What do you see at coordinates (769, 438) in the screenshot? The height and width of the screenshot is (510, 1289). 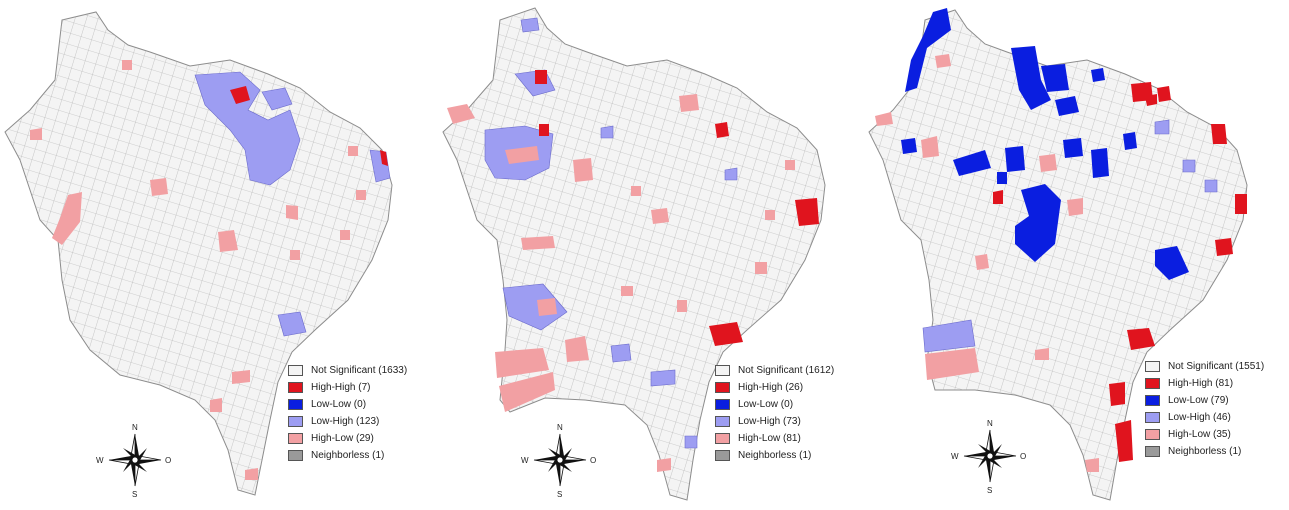 I see `legend-label: High-Low (81)` at bounding box center [769, 438].